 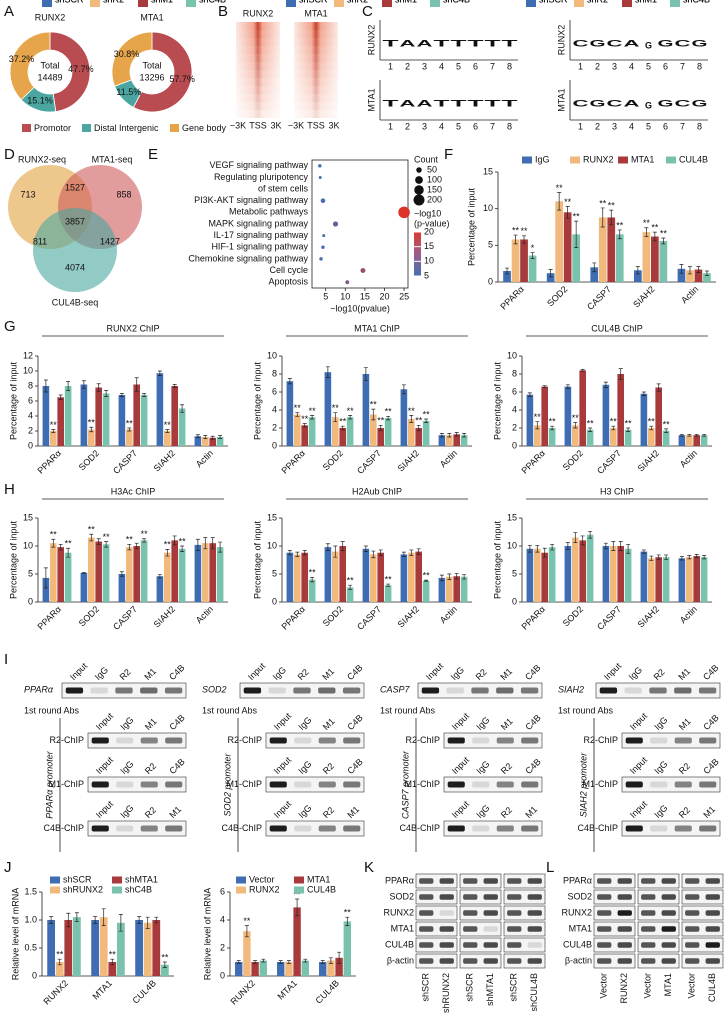 I want to click on y-tick-label: 4, so click(x=222, y=919).